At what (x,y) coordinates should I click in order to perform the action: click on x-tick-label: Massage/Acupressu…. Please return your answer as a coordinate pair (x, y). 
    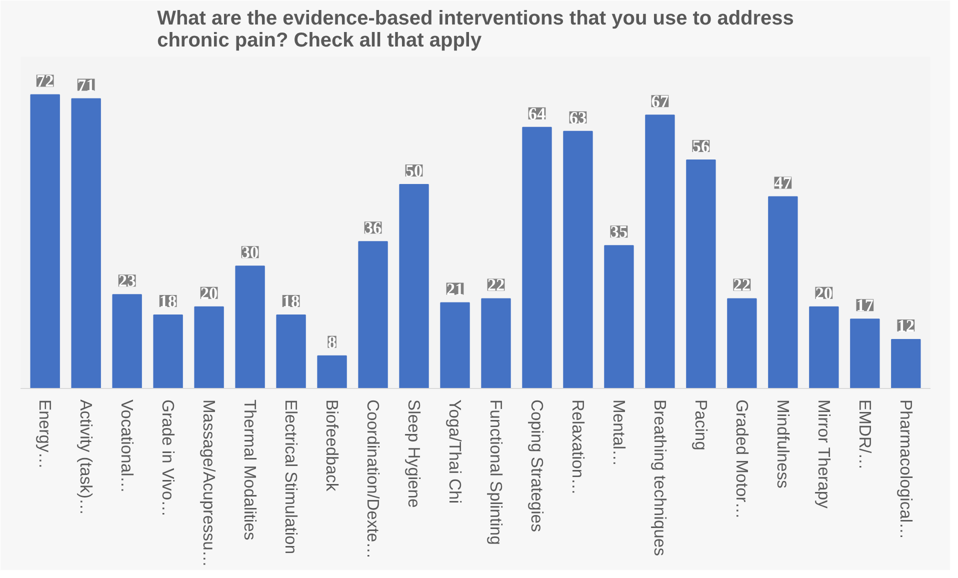
    Looking at the image, I should click on (209, 484).